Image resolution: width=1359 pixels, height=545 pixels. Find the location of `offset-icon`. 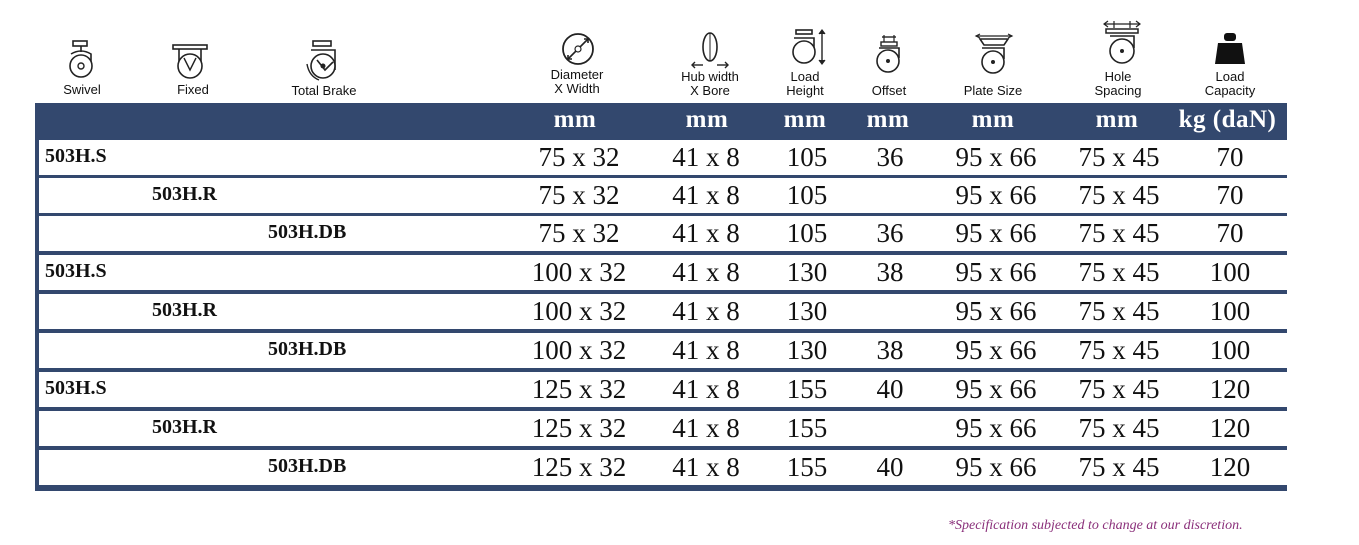

offset-icon is located at coordinates (890, 55).